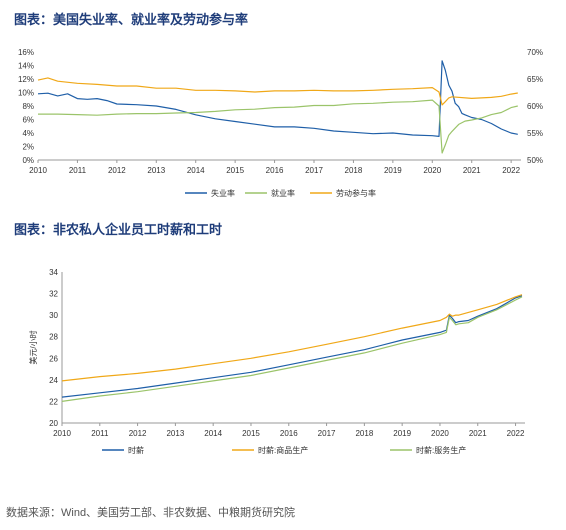  What do you see at coordinates (26, 66) in the screenshot?
I see `y-tick-label: 14%` at bounding box center [26, 66].